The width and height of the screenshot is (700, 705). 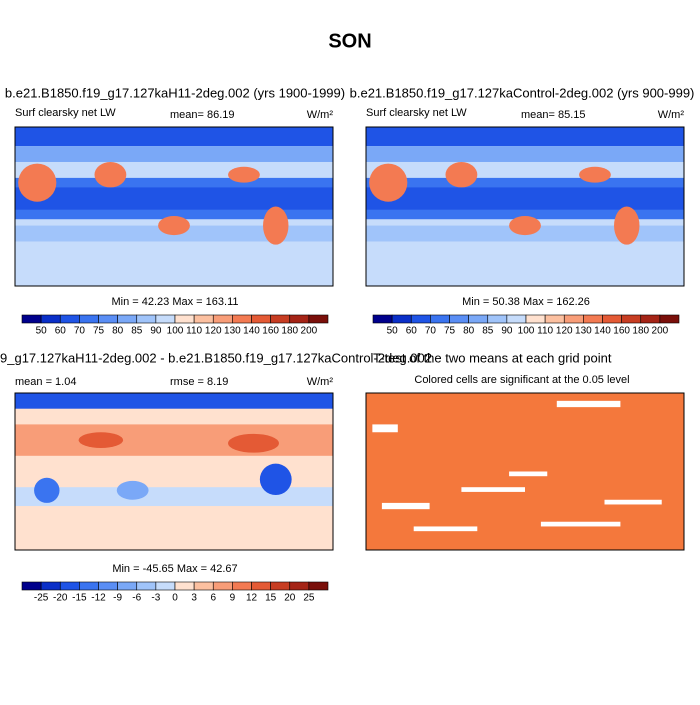 I want to click on figure-title: SON, so click(x=349, y=41).